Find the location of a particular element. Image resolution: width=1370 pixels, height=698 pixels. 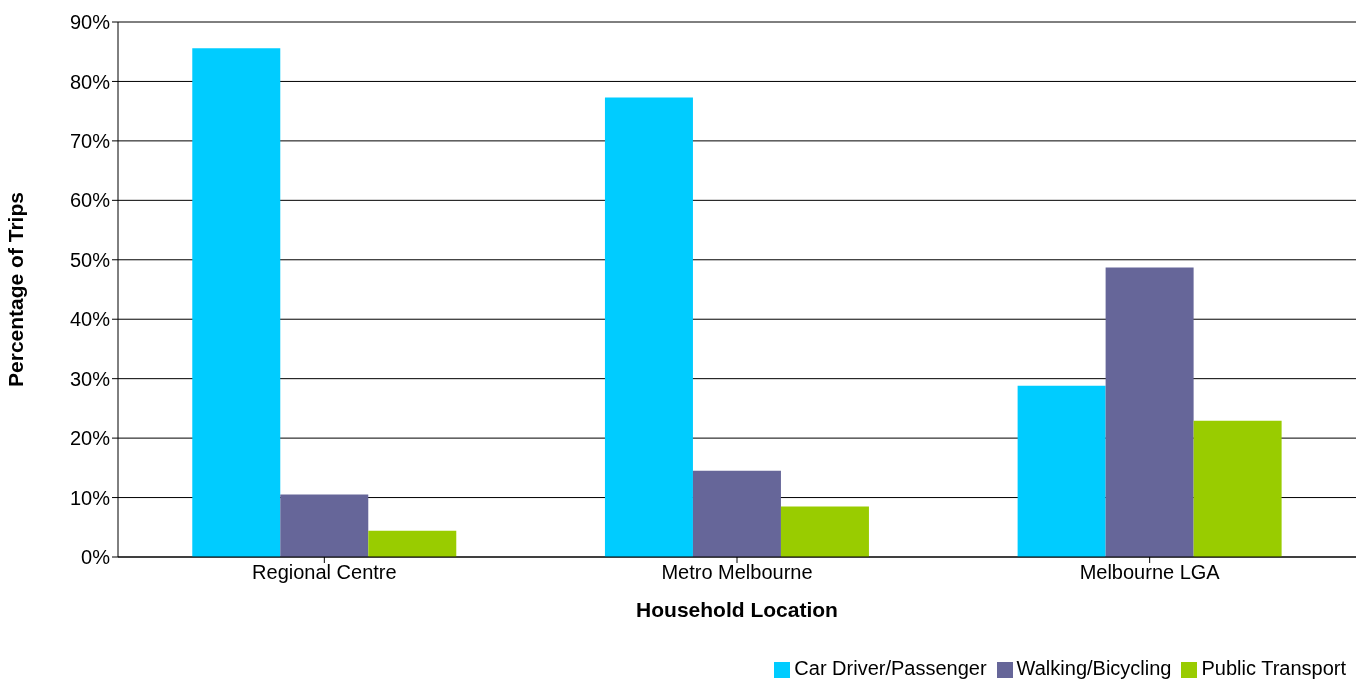

y-tick-label: 40% is located at coordinates (90, 319).